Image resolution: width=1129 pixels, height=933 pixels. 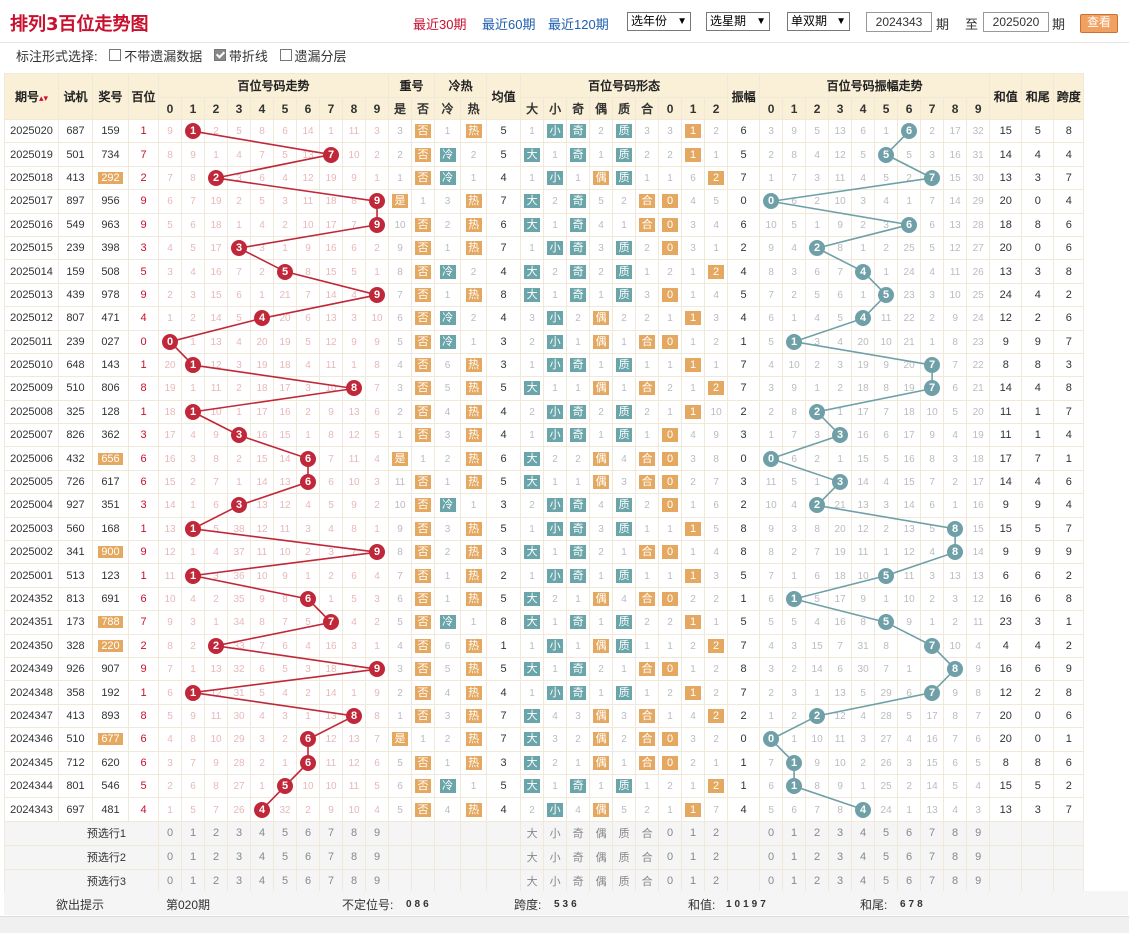 I want to click on preselect-row: 预选行2 0 1 2 3 4 5 6 7 8 9 大小奇偶质合 0 1 2 0 1 2 3 4 5 6 7 8 9, so click(x=544, y=857).